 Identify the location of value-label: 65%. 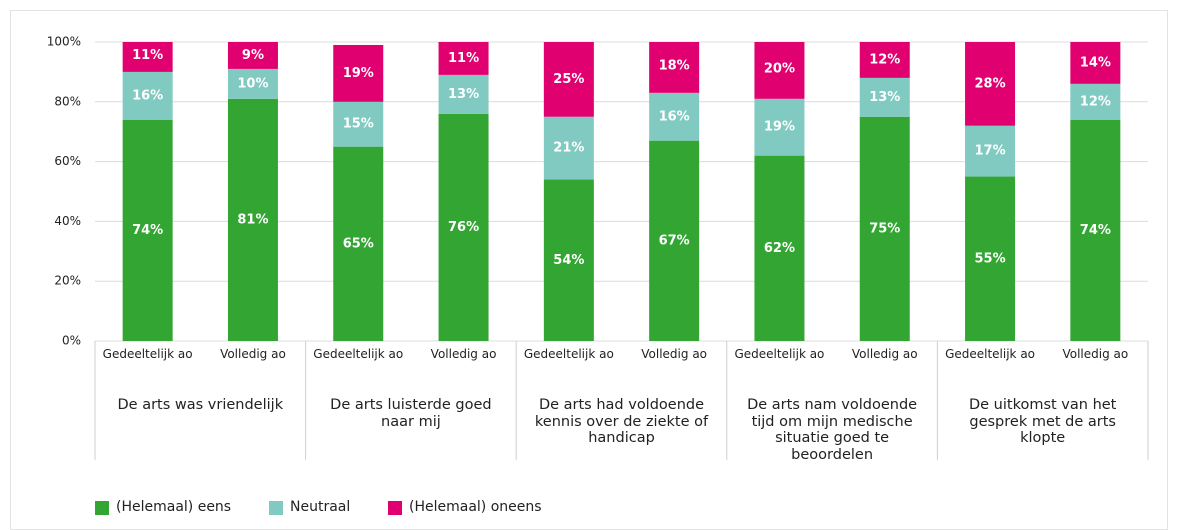
(358, 243).